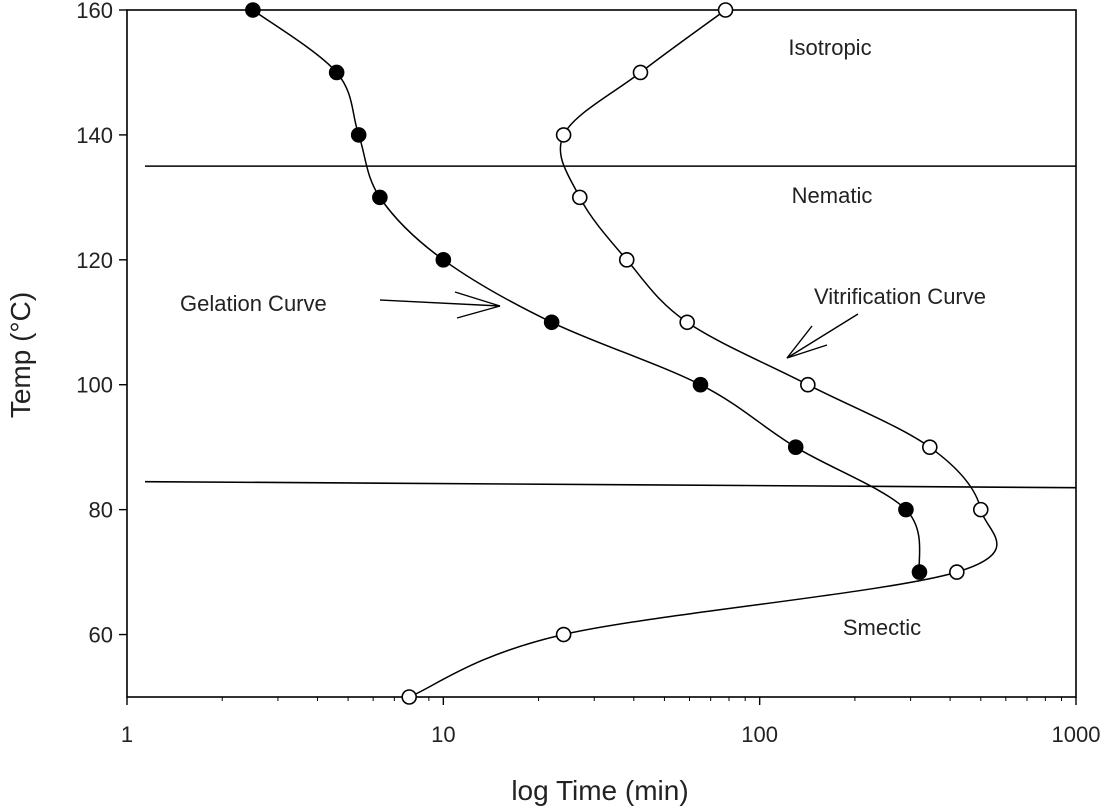 The width and height of the screenshot is (1102, 808). I want to click on x-tick-label: 1, so click(127, 734).